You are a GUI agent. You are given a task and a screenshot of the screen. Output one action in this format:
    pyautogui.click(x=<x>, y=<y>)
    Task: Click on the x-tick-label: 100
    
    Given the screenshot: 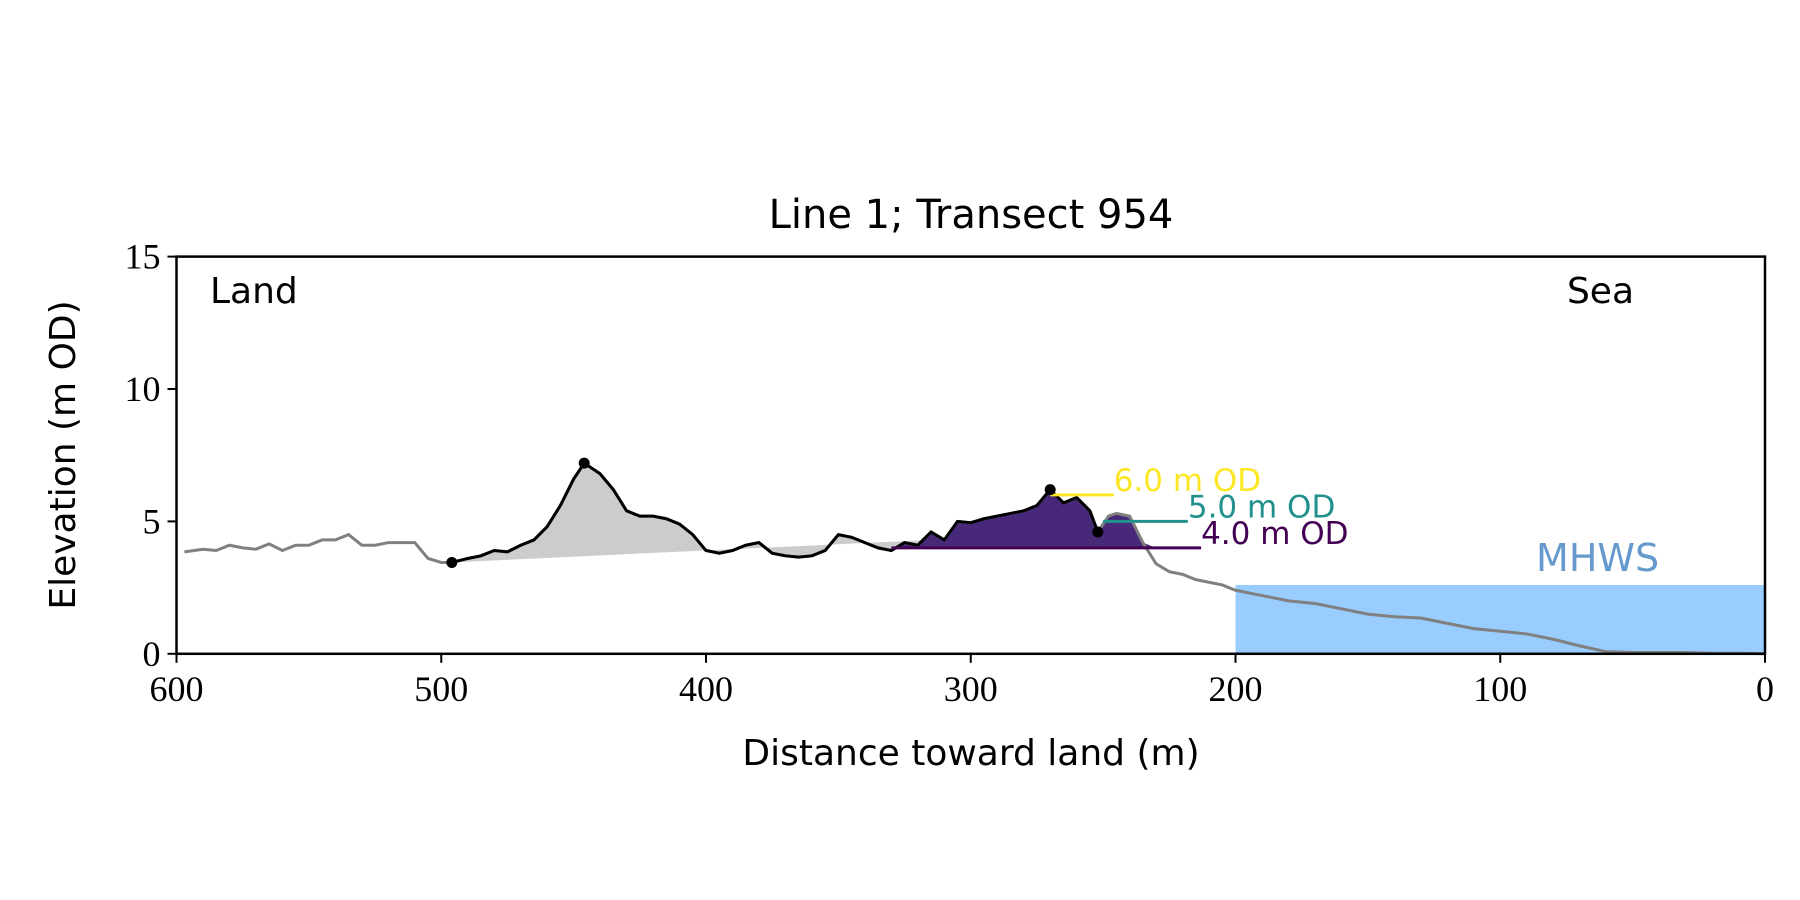 What is the action you would take?
    pyautogui.click(x=1500, y=689)
    